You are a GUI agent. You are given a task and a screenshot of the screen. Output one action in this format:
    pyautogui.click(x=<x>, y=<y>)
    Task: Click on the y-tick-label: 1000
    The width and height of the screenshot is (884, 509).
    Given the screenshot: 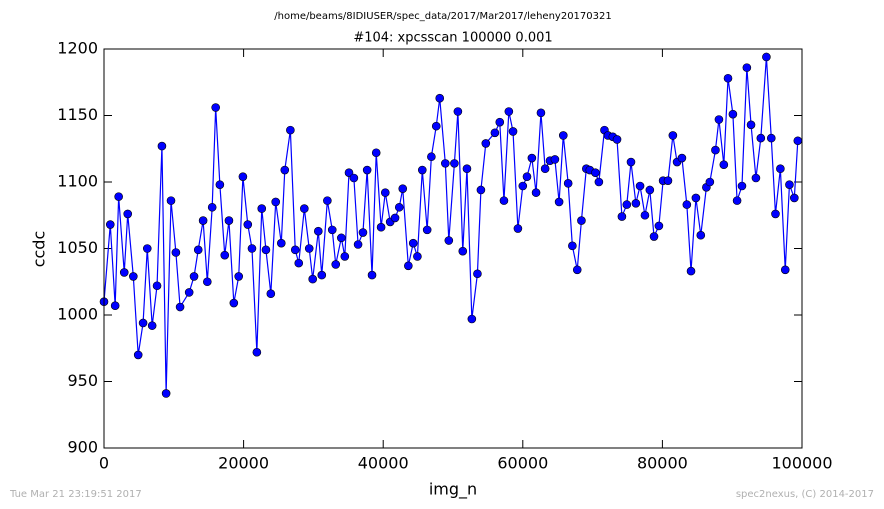 What is the action you would take?
    pyautogui.click(x=77, y=314)
    